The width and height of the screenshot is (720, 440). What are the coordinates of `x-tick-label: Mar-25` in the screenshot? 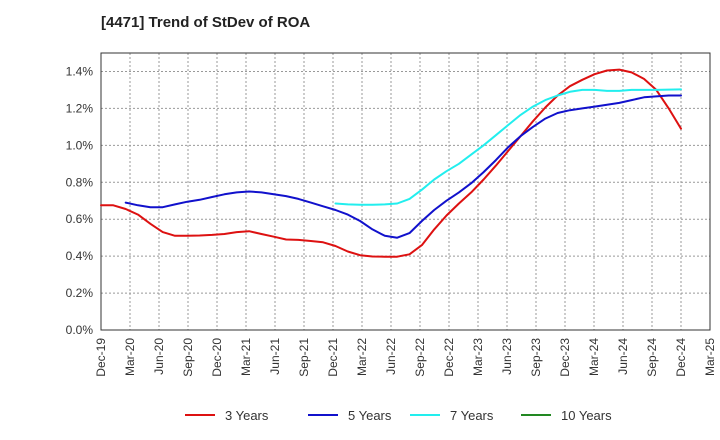 It's located at (710, 357).